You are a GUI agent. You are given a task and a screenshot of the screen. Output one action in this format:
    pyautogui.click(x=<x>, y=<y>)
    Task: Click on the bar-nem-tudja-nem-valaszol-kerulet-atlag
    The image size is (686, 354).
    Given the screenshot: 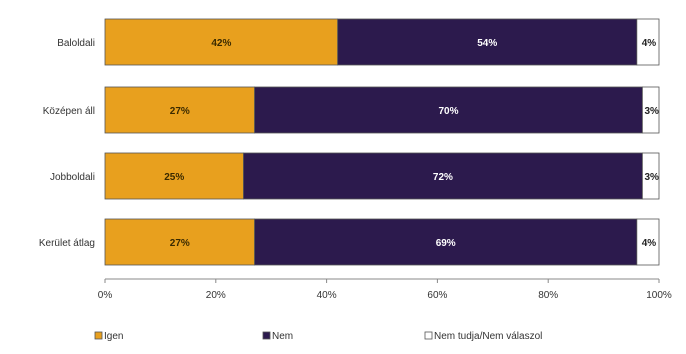 What is the action you would take?
    pyautogui.click(x=648, y=242)
    